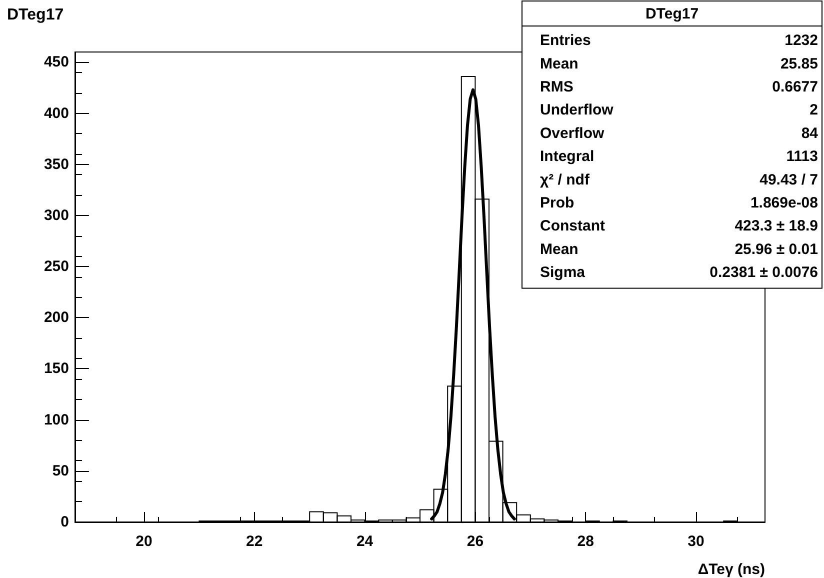  What do you see at coordinates (144, 541) in the screenshot?
I see `x-tick-label: 20` at bounding box center [144, 541].